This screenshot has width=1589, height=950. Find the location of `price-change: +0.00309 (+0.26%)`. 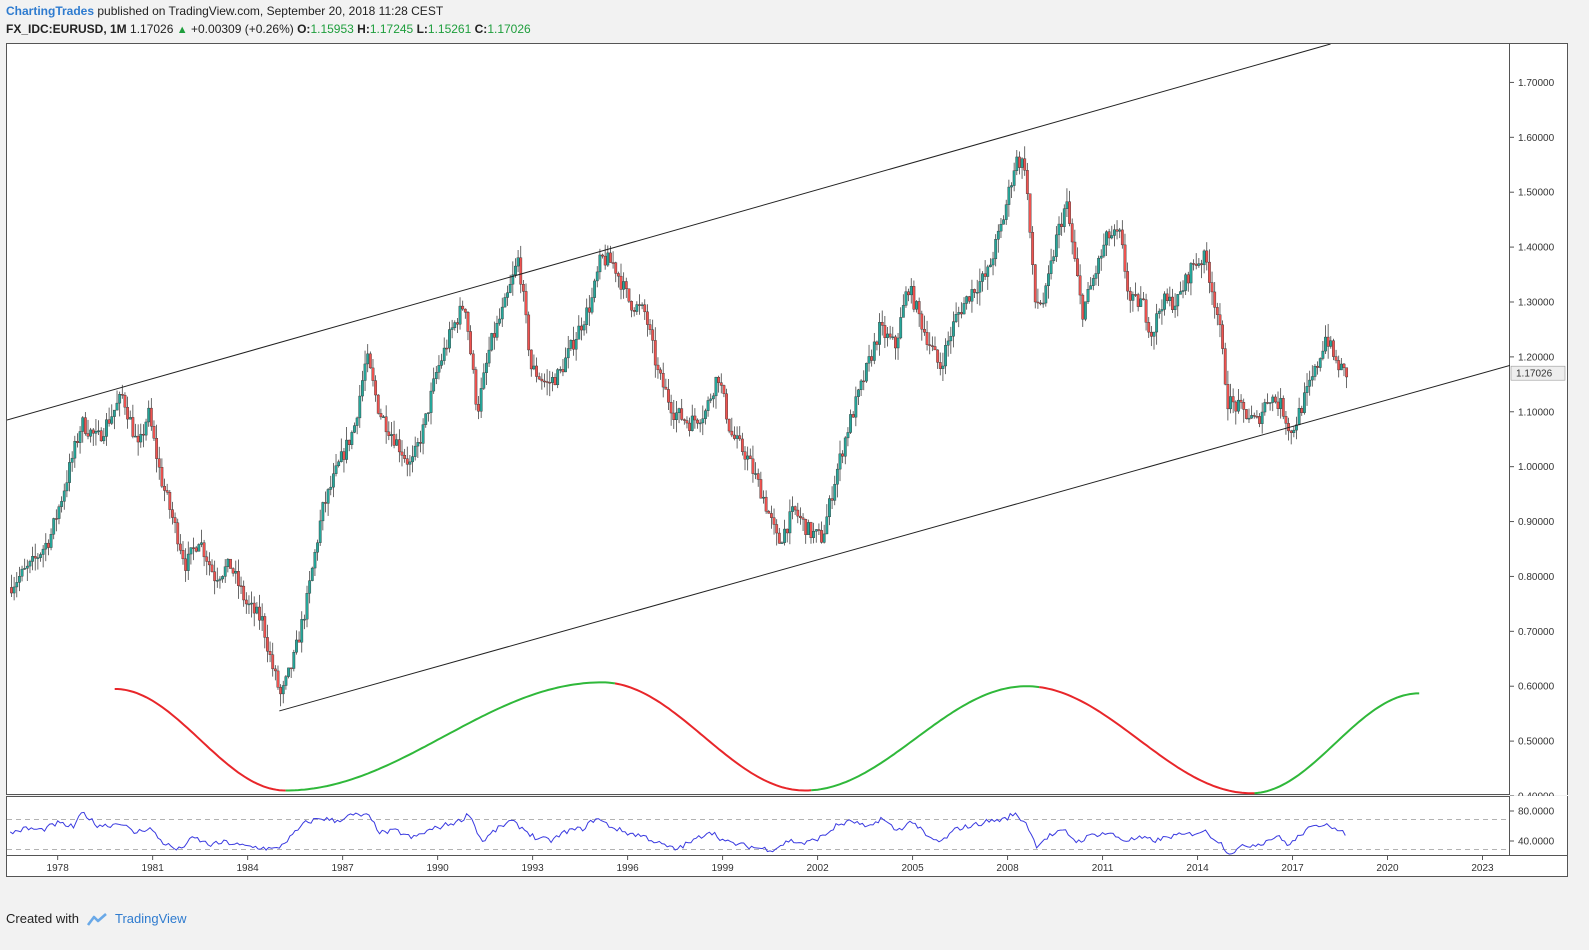

price-change: +0.00309 (+0.26%) is located at coordinates (242, 29).